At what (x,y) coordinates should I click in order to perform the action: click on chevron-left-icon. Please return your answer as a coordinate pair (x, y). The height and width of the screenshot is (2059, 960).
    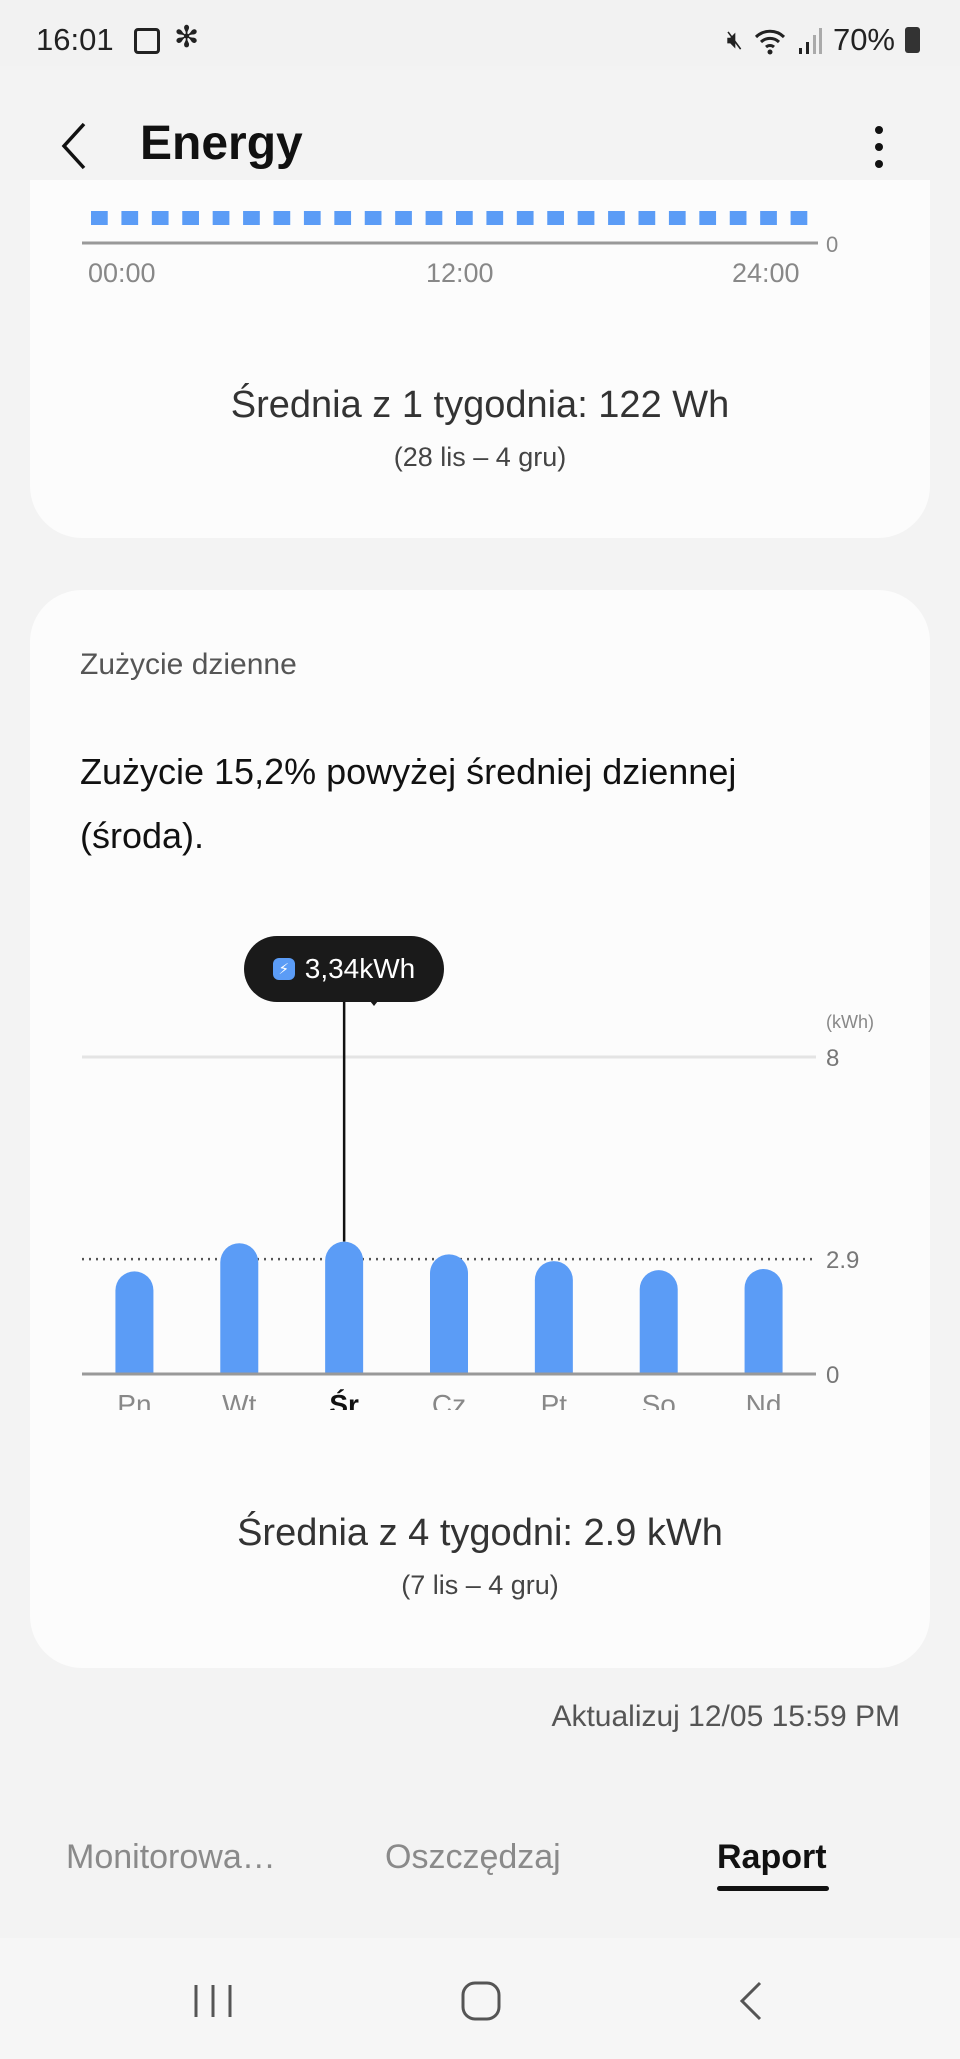
    Looking at the image, I should click on (73, 146).